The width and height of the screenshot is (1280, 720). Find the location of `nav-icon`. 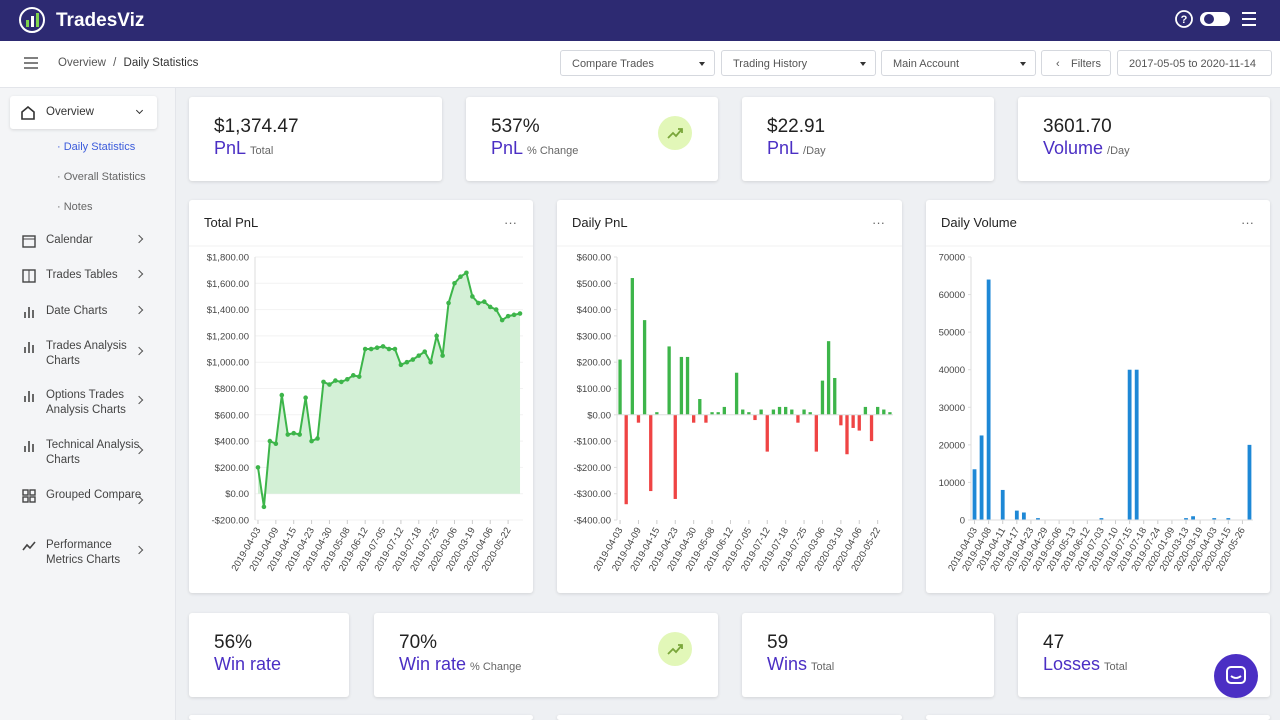

nav-icon is located at coordinates (28, 113).